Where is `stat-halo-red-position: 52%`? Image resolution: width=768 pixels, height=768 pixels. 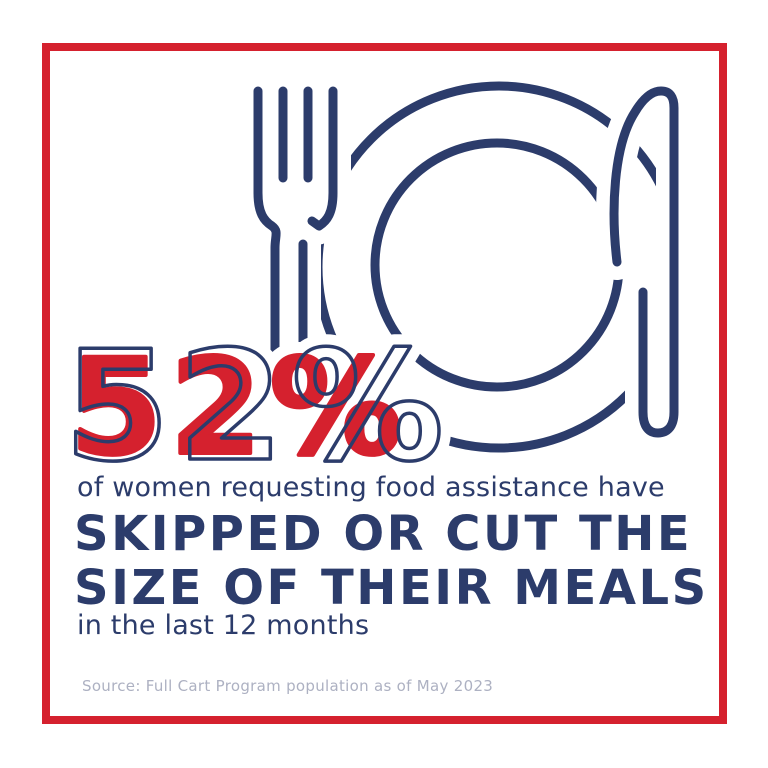 stat-halo-red-position: 52% is located at coordinates (240, 408).